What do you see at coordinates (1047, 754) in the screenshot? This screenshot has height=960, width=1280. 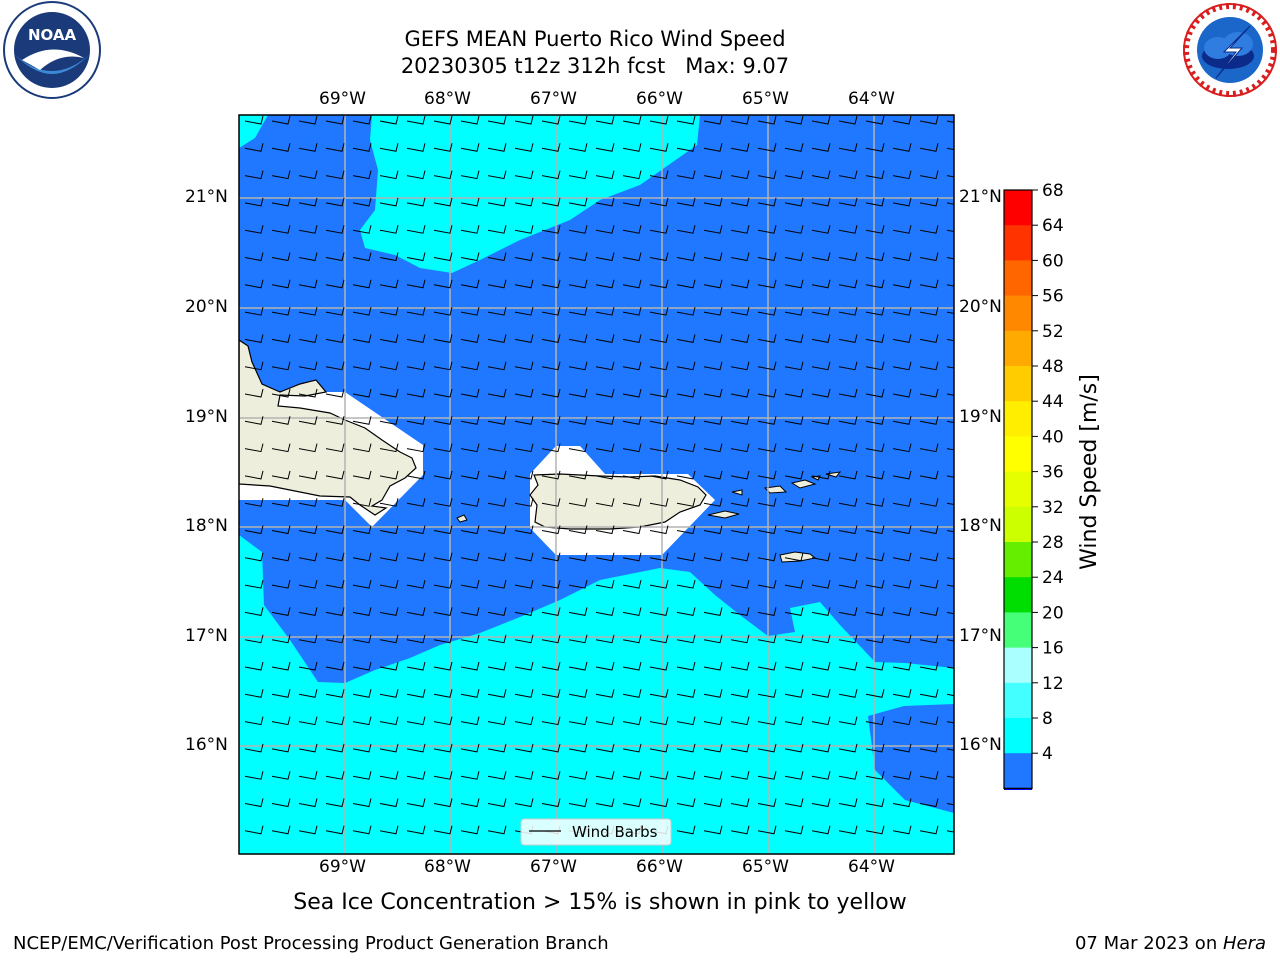 I see `colorbar-tick-label: 4` at bounding box center [1047, 754].